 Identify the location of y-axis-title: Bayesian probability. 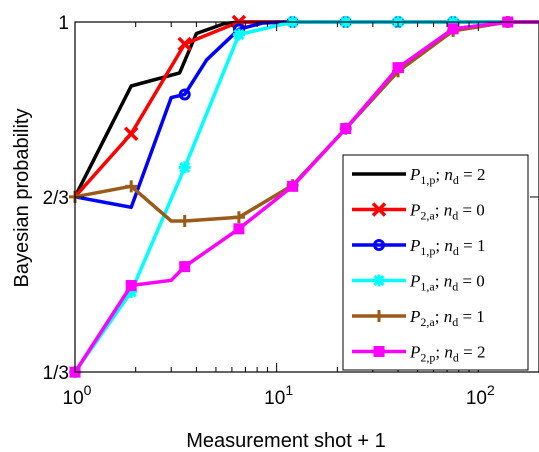
(22, 198).